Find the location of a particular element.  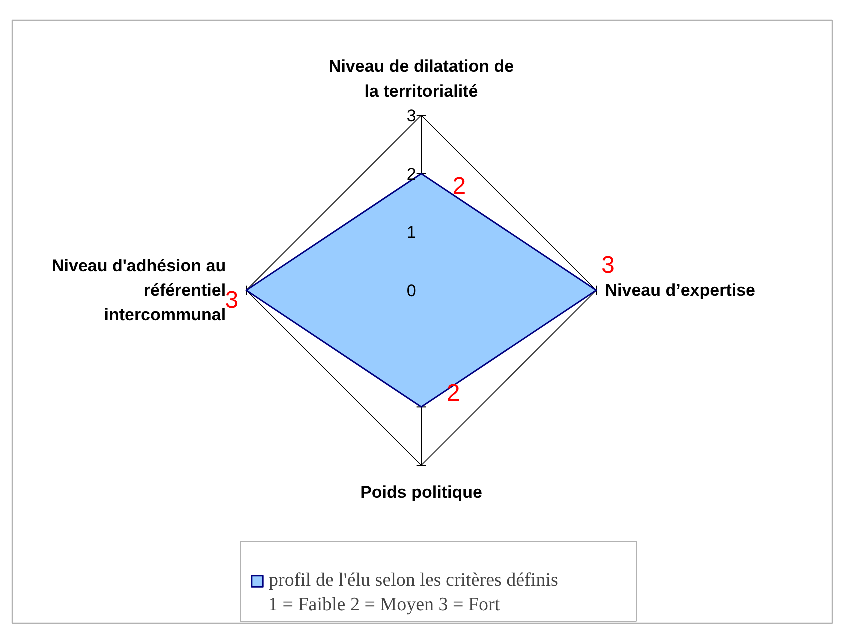

y-tick-label: 2 is located at coordinates (411, 174).